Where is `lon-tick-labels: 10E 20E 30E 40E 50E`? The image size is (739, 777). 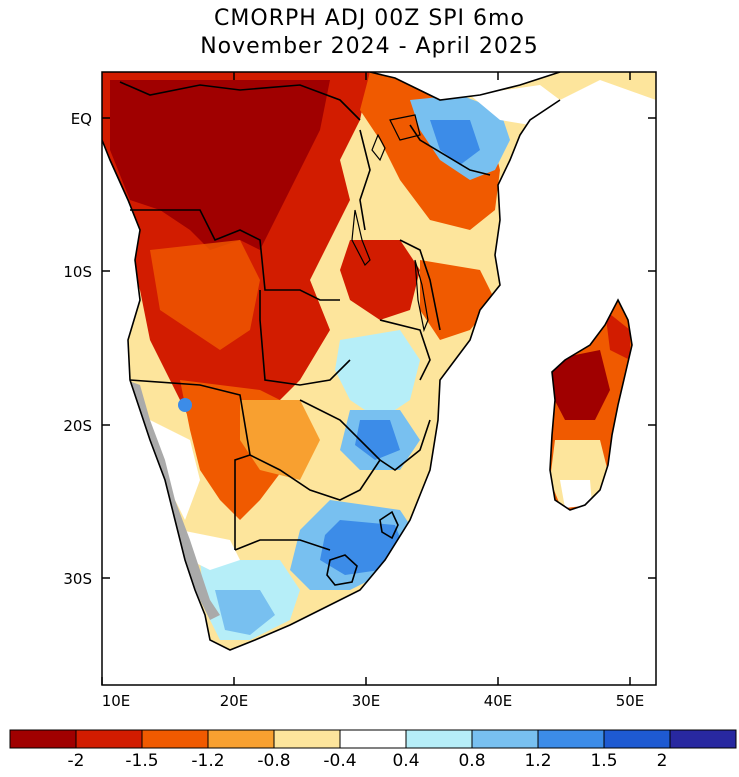
lon-tick-labels: 10E 20E 30E 40E 50E is located at coordinates (373, 701).